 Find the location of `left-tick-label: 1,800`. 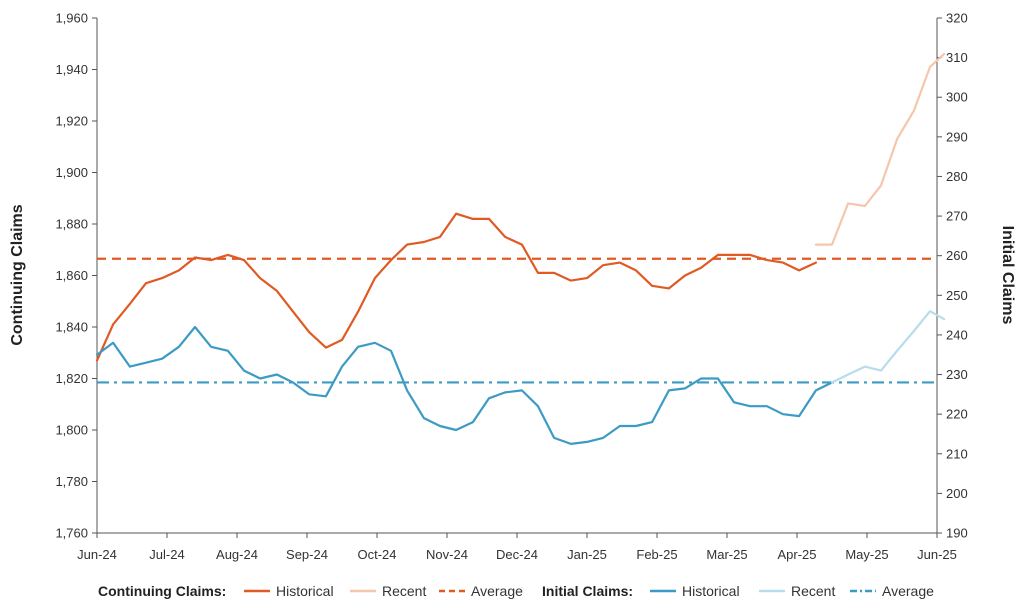

left-tick-label: 1,800 is located at coordinates (71, 430).